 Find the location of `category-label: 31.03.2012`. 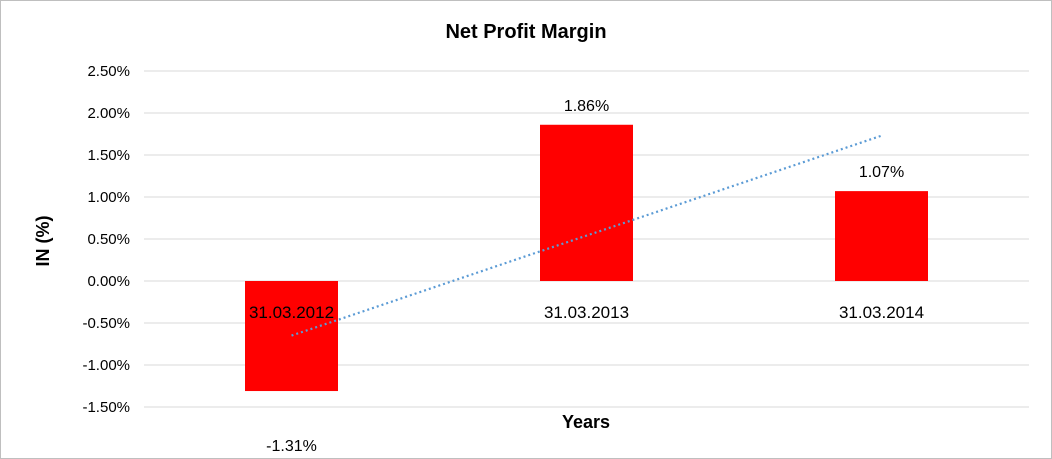

category-label: 31.03.2012 is located at coordinates (291, 312).